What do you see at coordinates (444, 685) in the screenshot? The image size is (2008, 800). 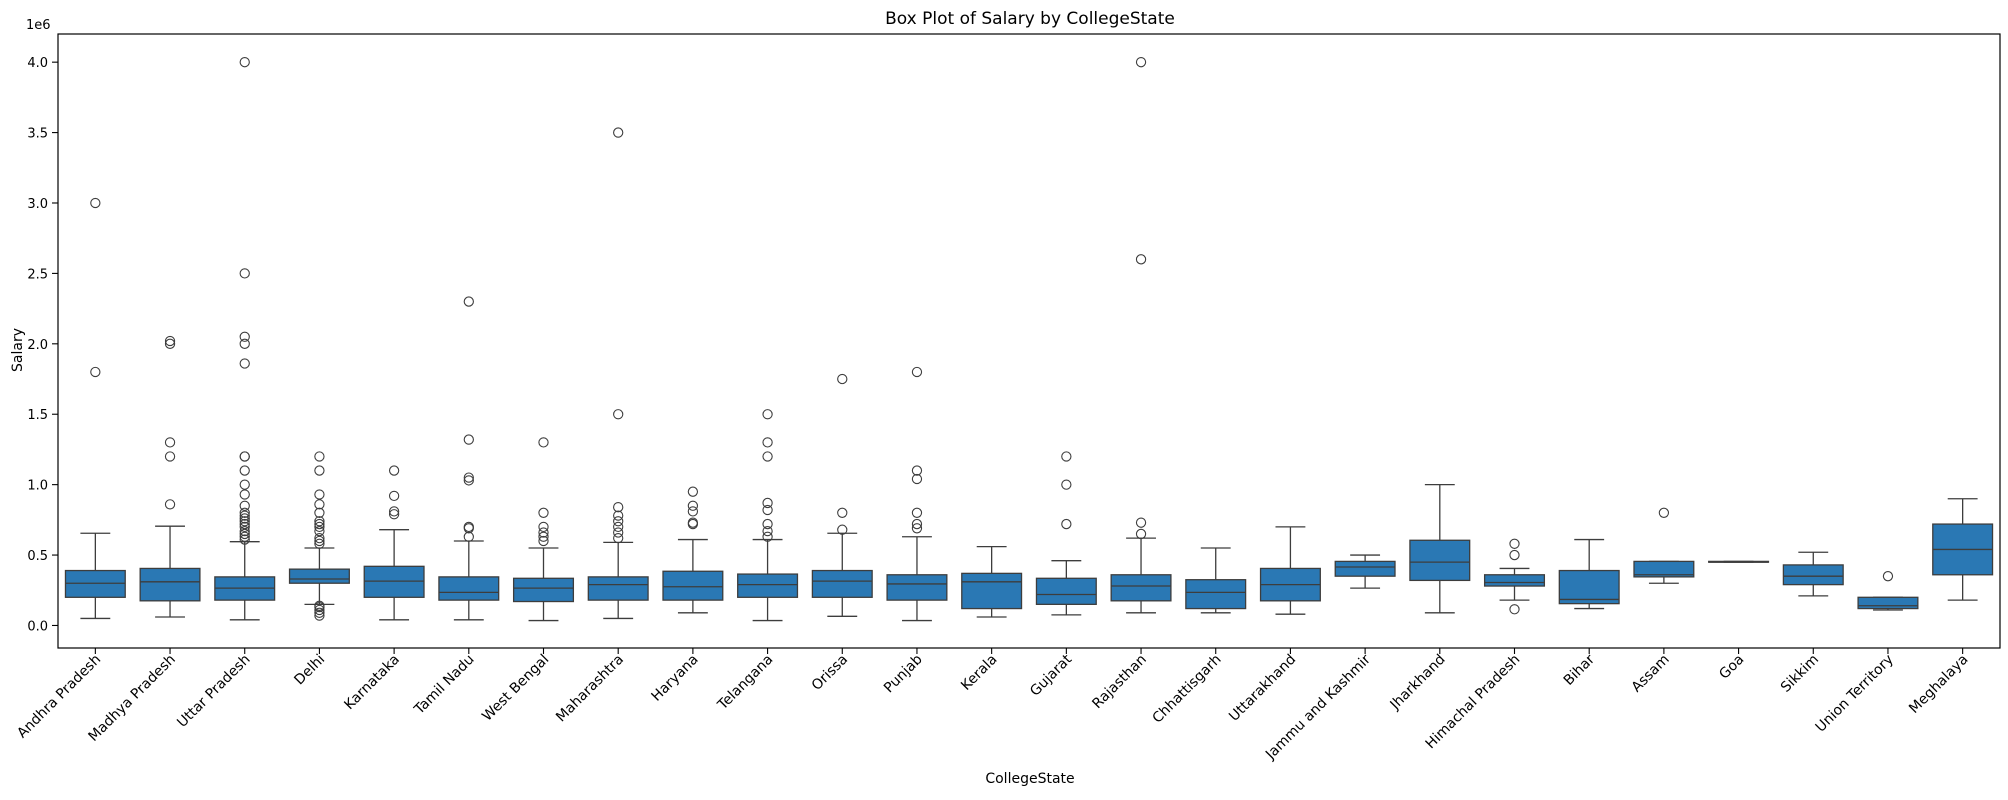 I see `x-tick-label: Tamil Nadu` at bounding box center [444, 685].